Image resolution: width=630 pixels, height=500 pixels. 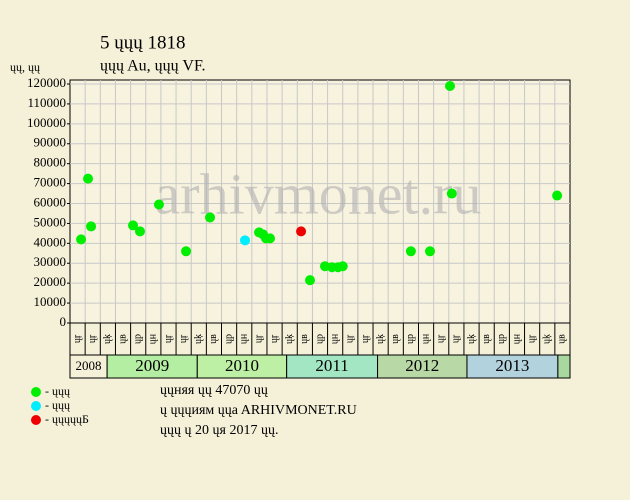 What do you see at coordinates (46, 82) in the screenshot?
I see `y-tick-label: 120000` at bounding box center [46, 82].